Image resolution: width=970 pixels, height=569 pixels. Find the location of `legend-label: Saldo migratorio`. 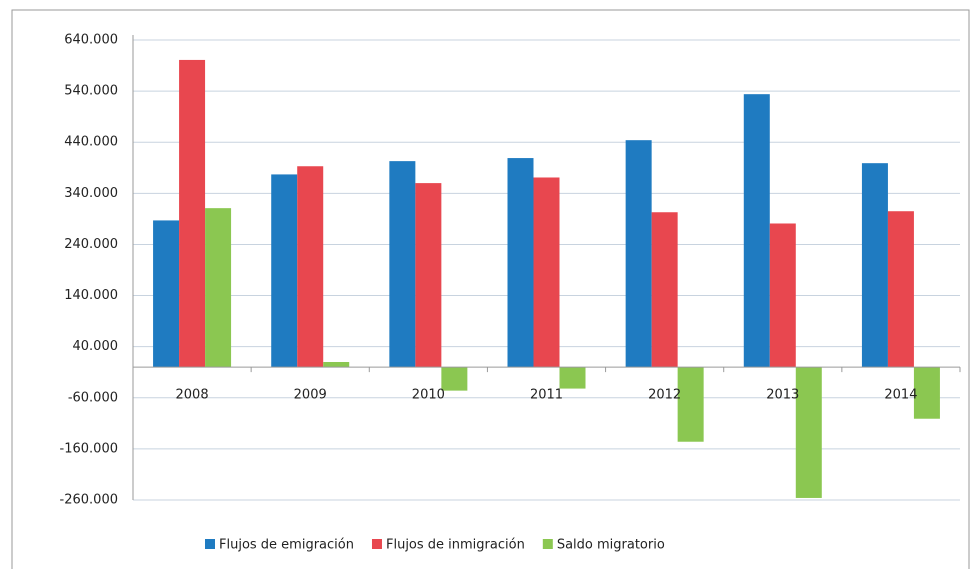

legend-label: Saldo migratorio is located at coordinates (611, 545).